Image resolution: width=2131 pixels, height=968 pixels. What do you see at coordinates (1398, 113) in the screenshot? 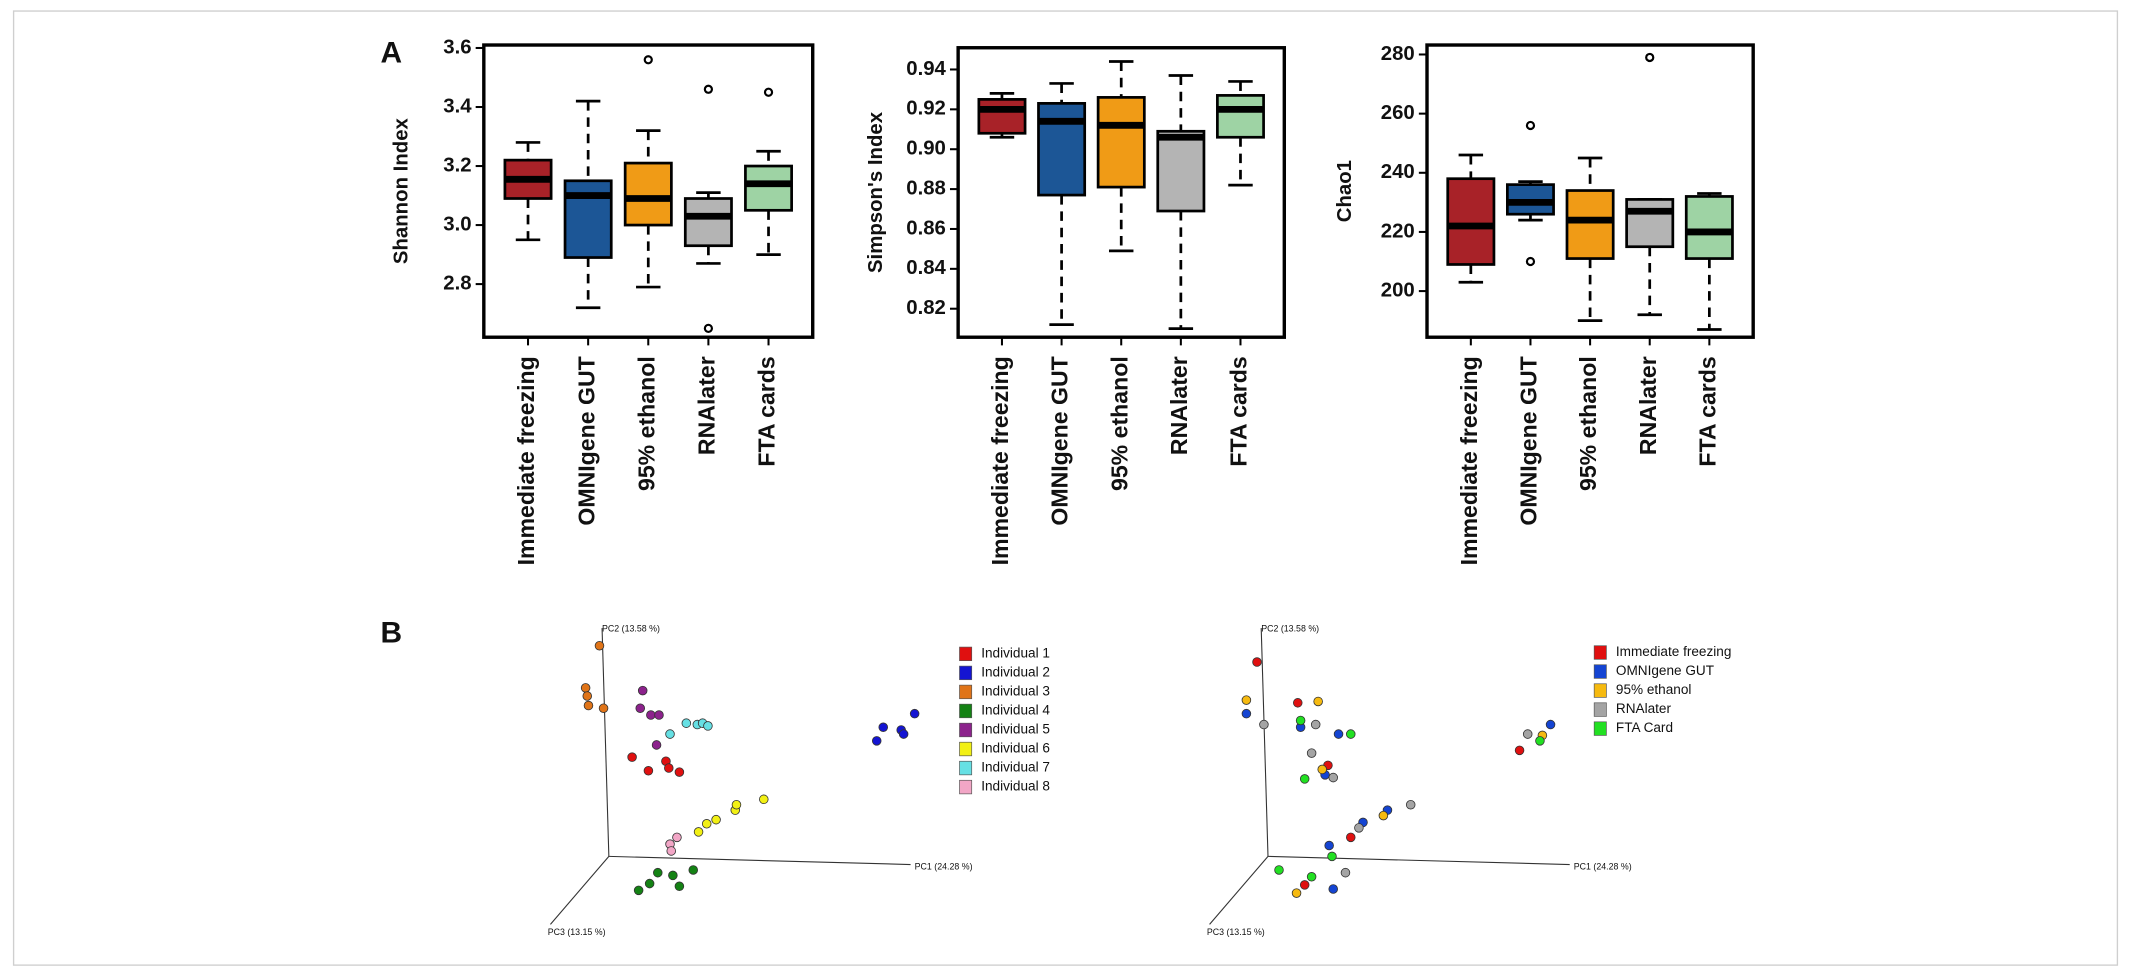
I see `y-tick-label: 260` at bounding box center [1398, 113].